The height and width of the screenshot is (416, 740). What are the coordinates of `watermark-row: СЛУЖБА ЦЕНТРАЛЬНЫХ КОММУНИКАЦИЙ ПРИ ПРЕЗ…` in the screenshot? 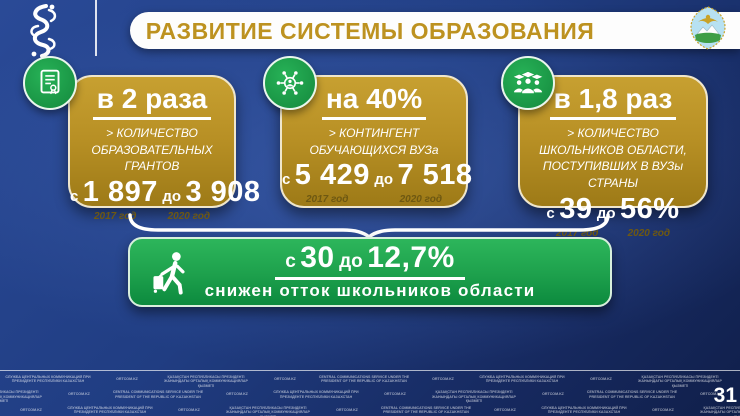 It's located at (363, 381).